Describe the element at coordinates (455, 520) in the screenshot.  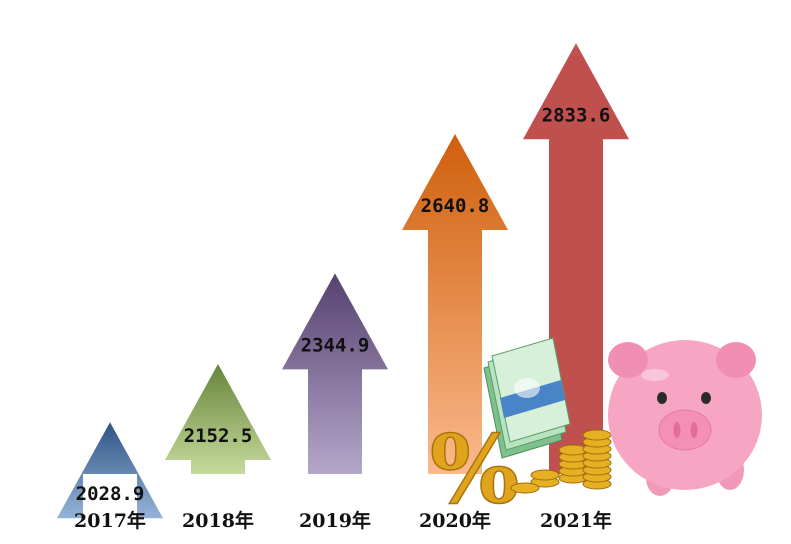
I see `year-tick-label: 2020年` at that location.